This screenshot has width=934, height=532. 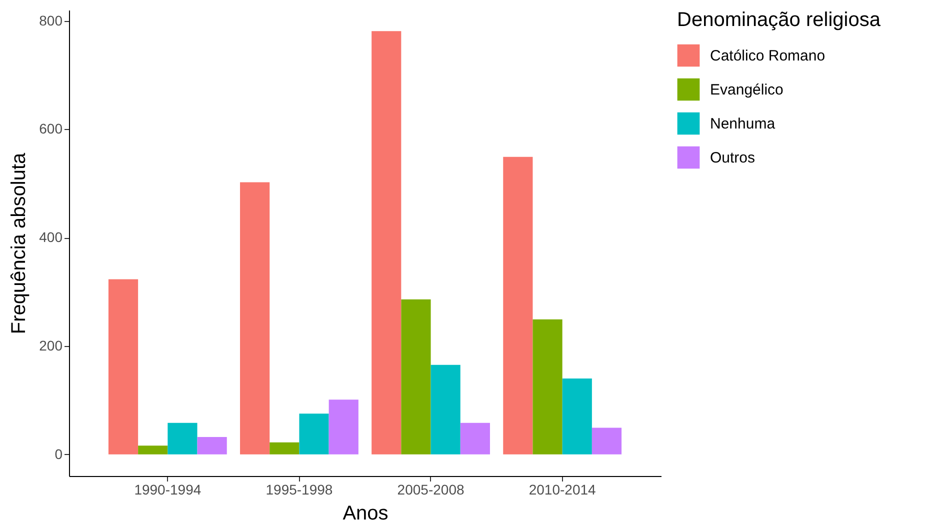 What do you see at coordinates (58, 454) in the screenshot?
I see `y-tick-label: 0` at bounding box center [58, 454].